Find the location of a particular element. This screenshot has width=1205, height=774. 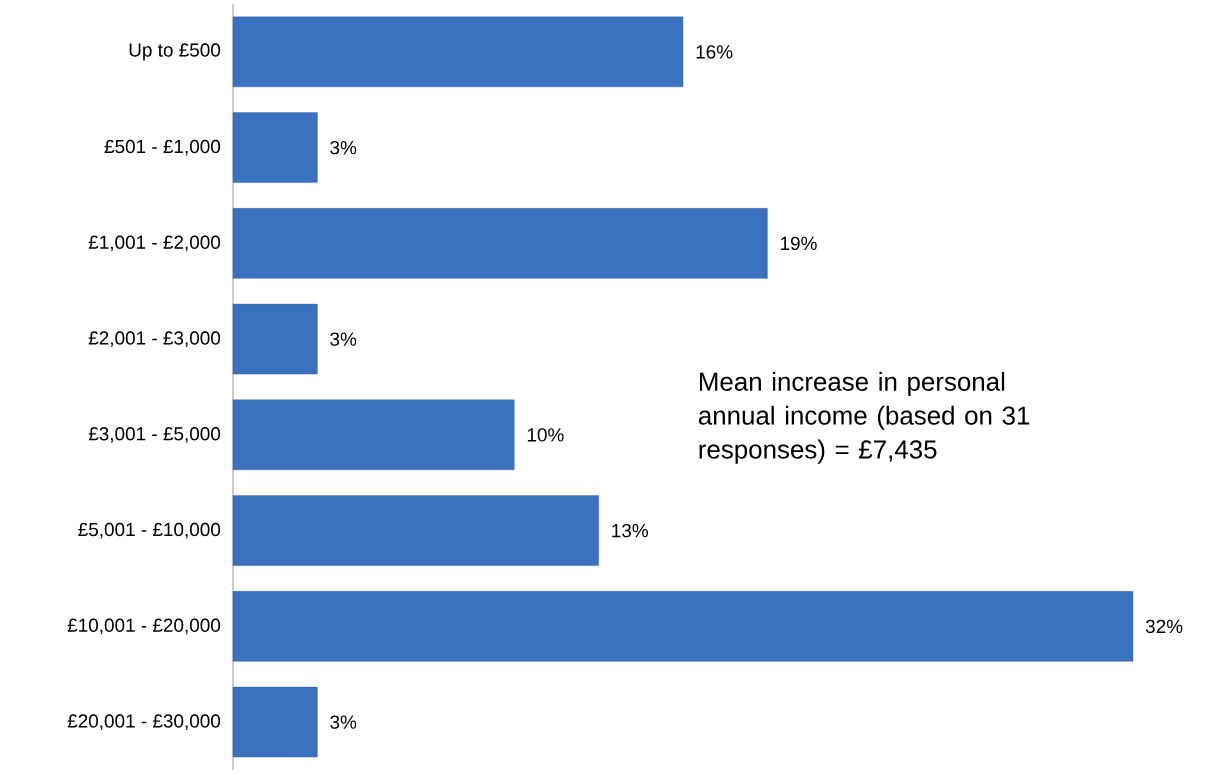

data-label: 16% is located at coordinates (714, 52).